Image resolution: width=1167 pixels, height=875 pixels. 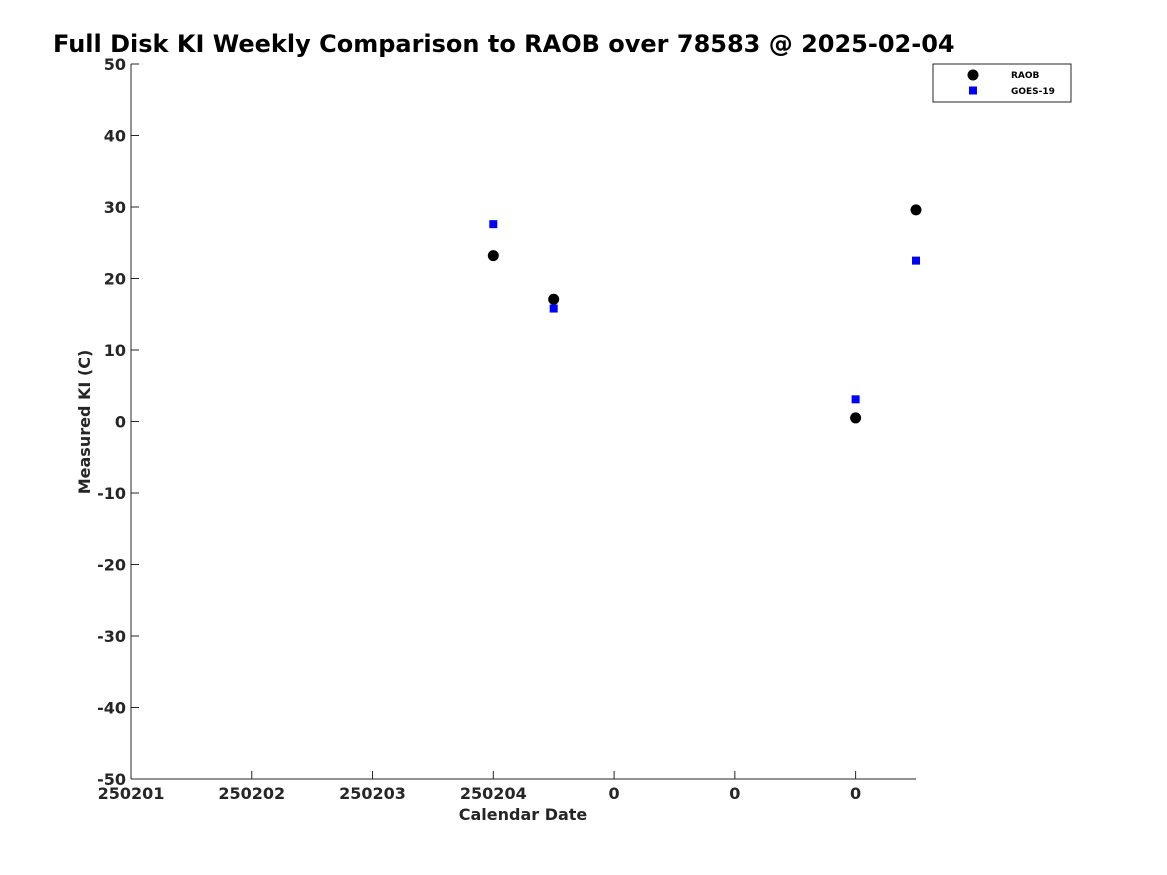 I want to click on y-axis-label: Measured KI (C), so click(x=84, y=422).